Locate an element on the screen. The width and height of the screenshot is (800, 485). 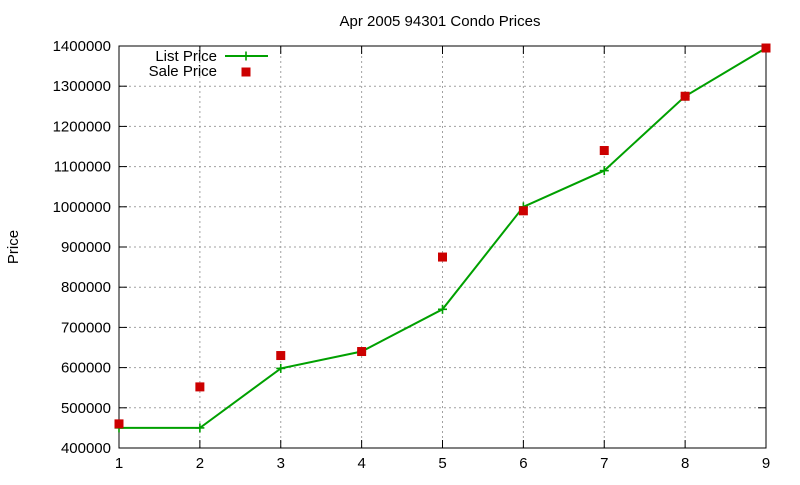
legend-swatch-sale-price is located at coordinates (246, 72).